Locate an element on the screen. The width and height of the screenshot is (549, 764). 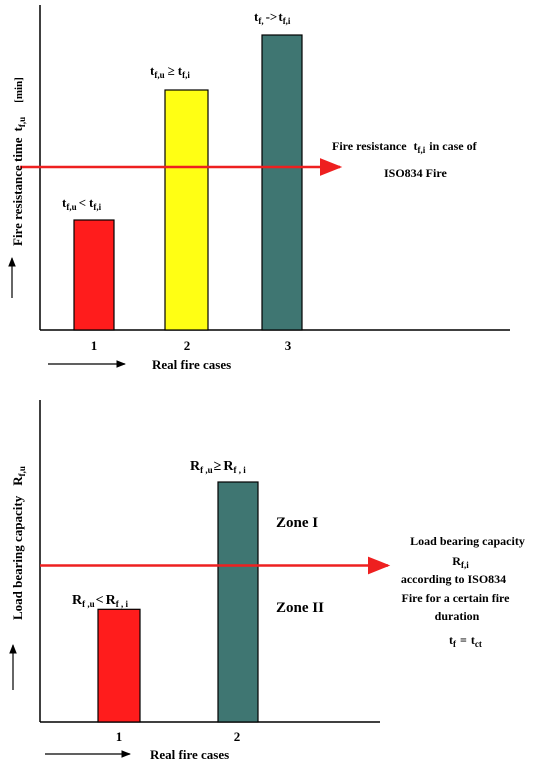
bottom-tick-2: 2 is located at coordinates (237, 736).